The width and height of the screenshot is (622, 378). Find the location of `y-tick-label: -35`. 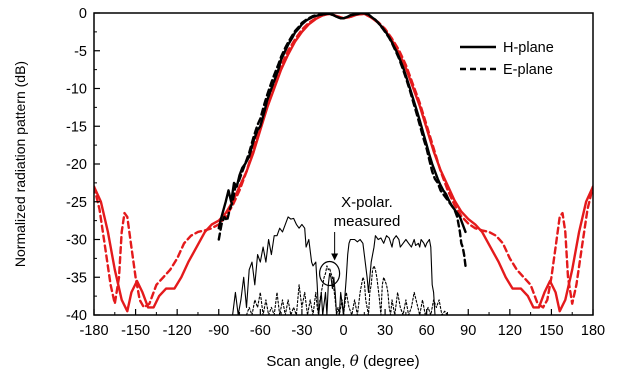

y-tick-label: -35 is located at coordinates (76, 278).